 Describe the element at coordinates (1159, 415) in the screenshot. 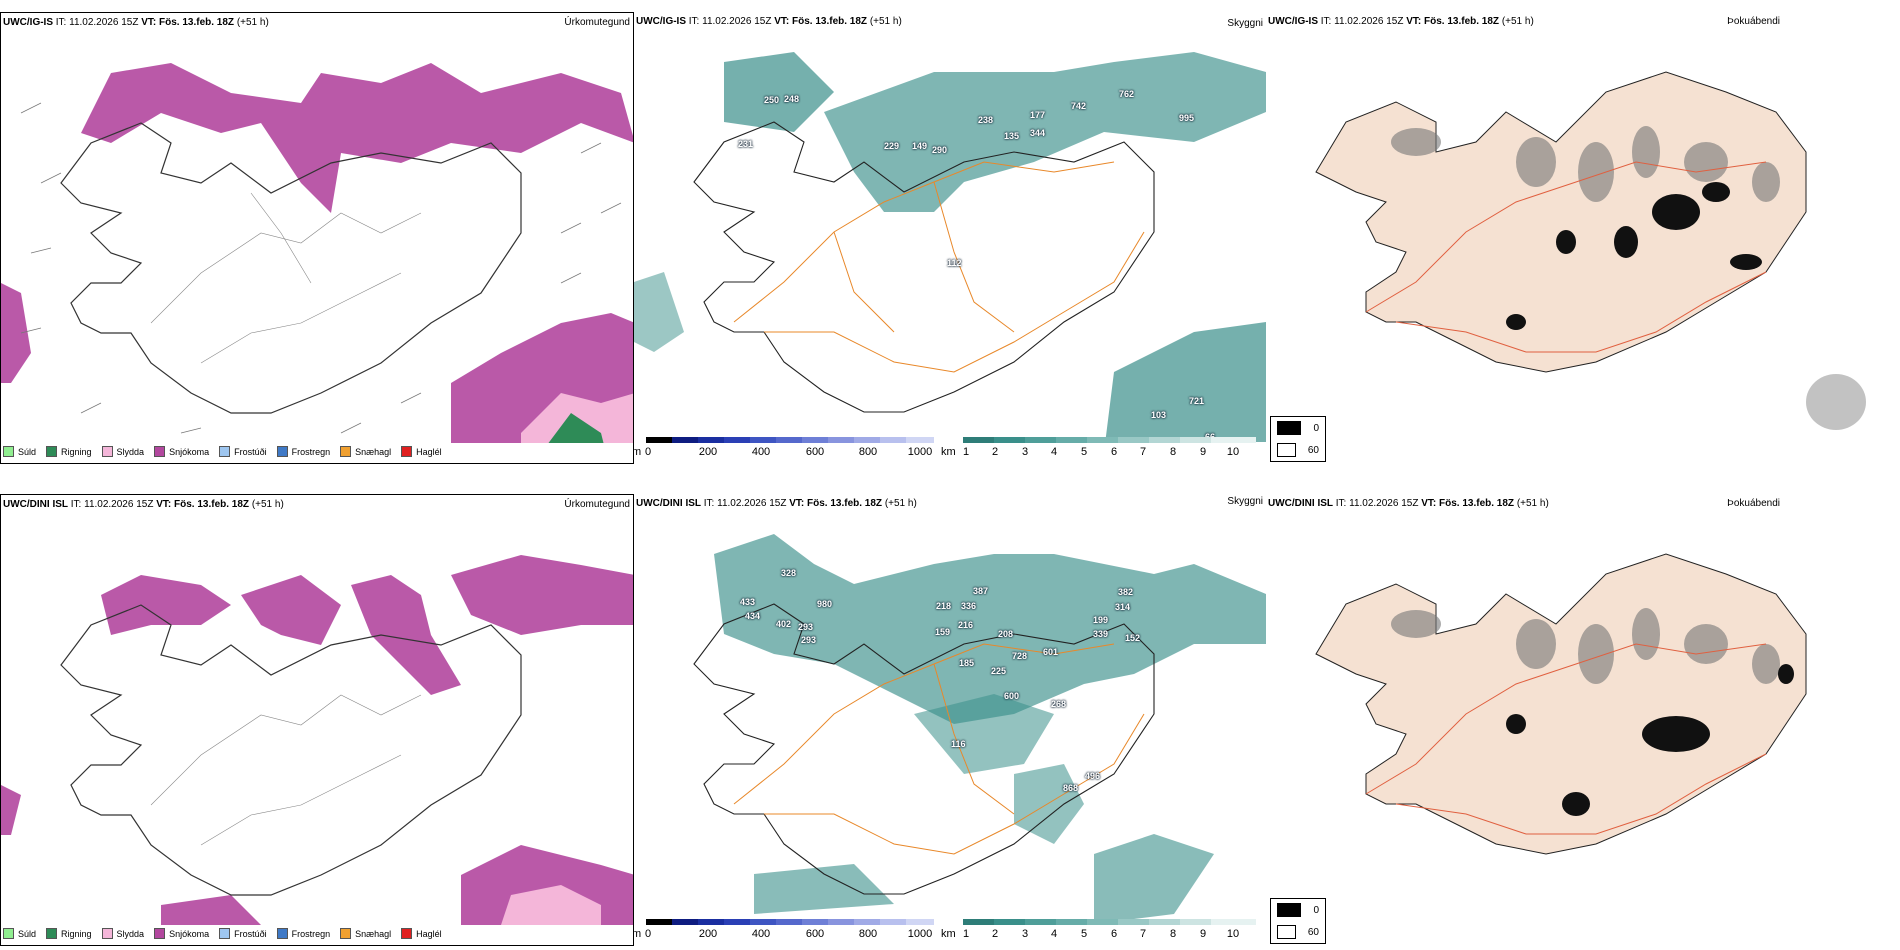

I see `data-label: 103` at that location.